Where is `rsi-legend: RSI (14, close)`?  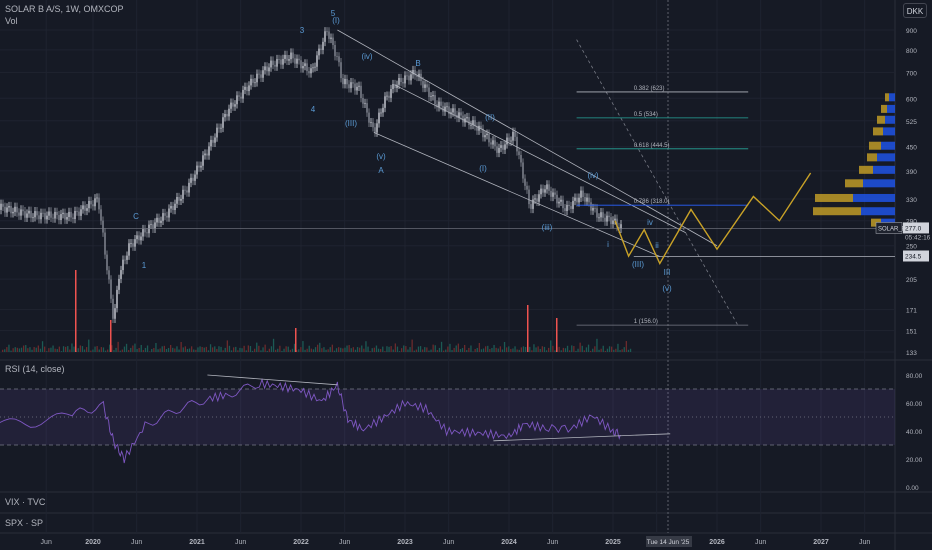
rsi-legend: RSI (14, close) is located at coordinates (35, 369).